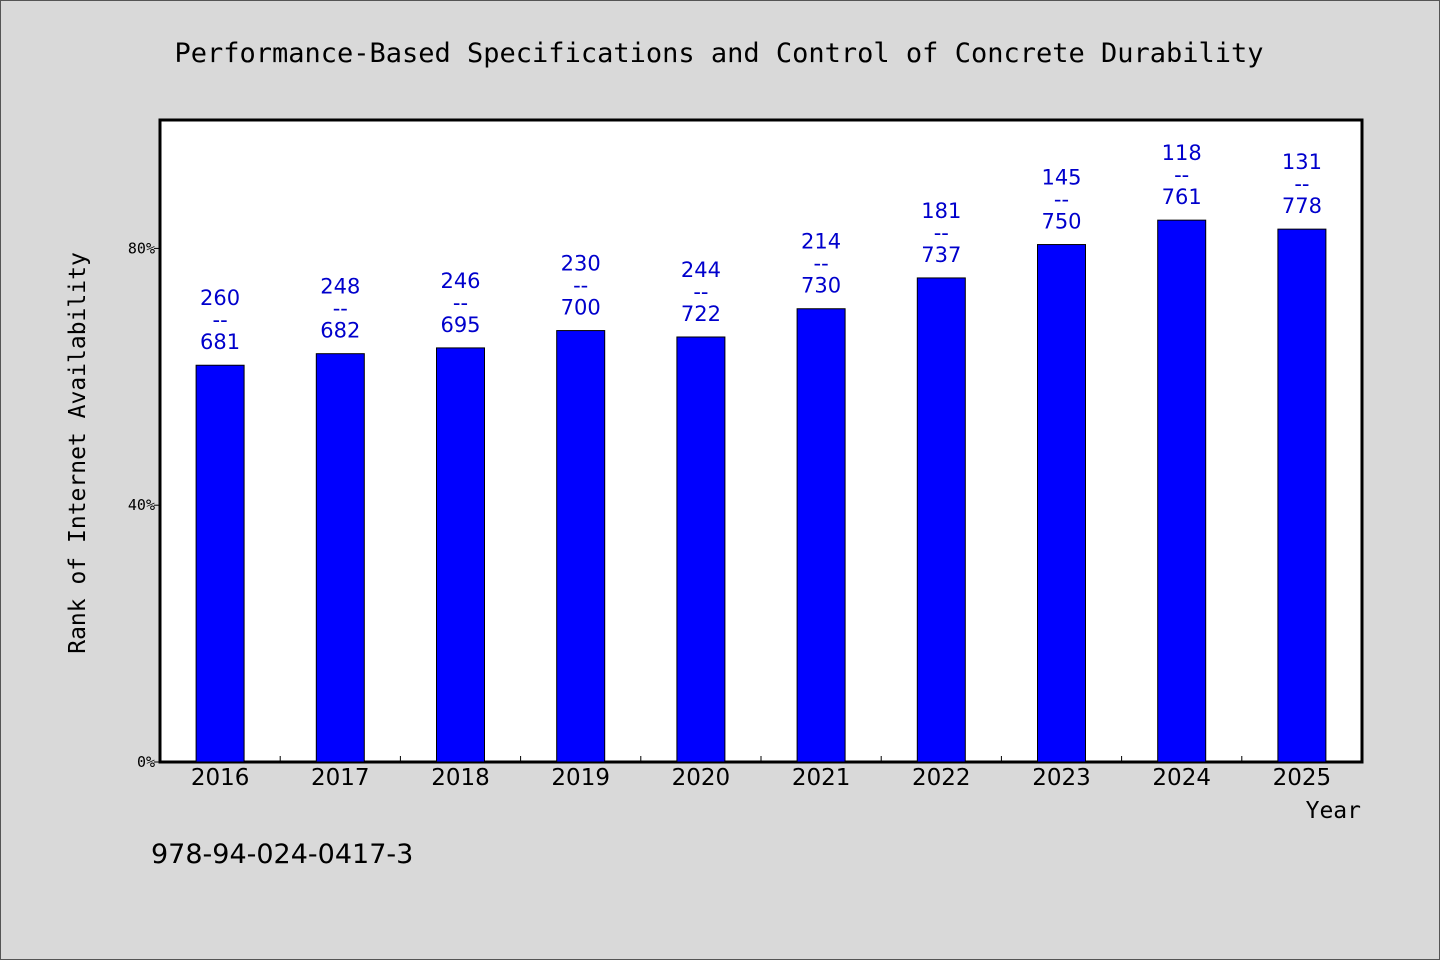  What do you see at coordinates (821, 242) in the screenshot?
I see `bar-value-label: 214` at bounding box center [821, 242].